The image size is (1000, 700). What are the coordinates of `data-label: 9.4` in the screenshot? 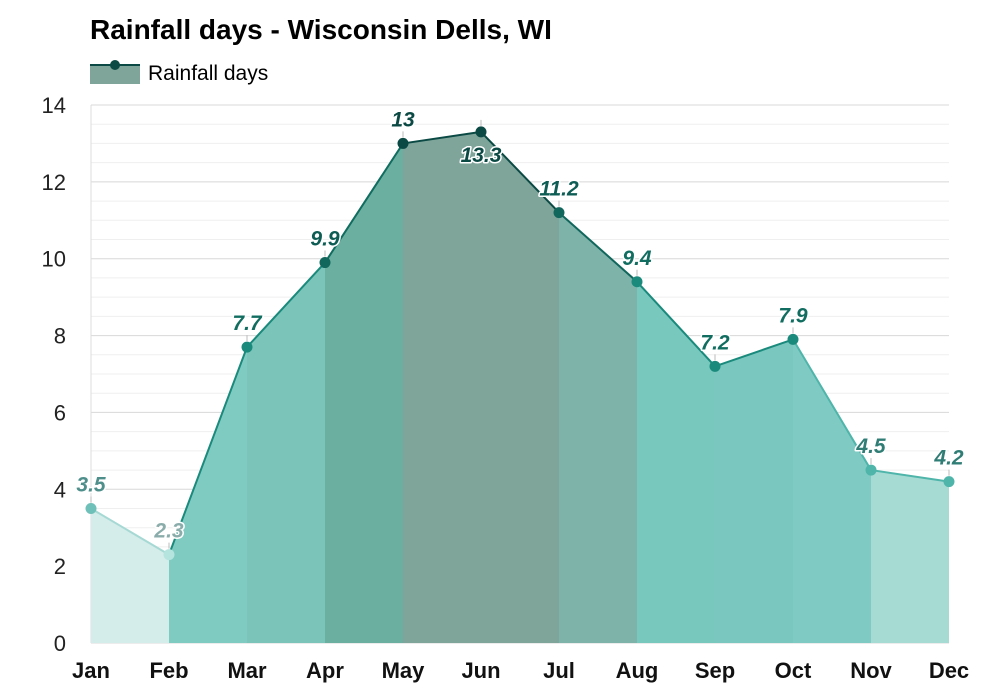 It's located at (637, 258).